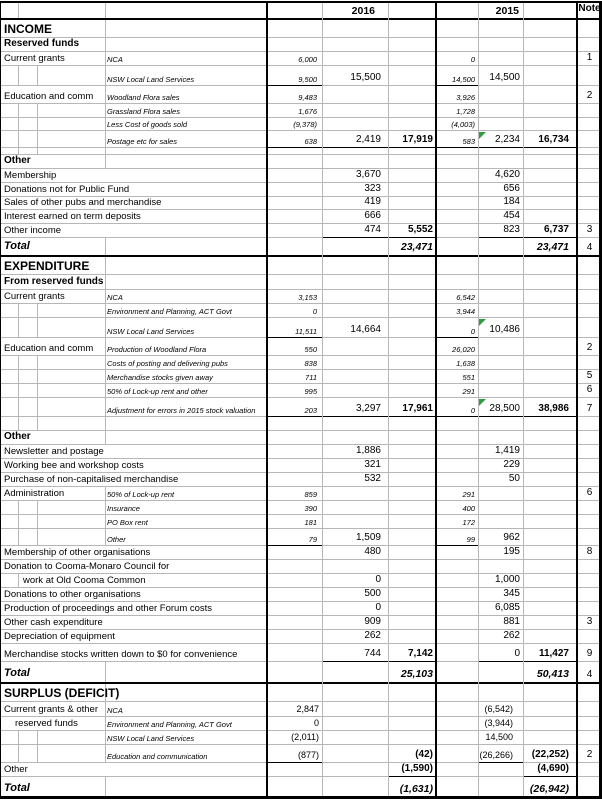  I want to click on cell-income-interest-e: 454, so click(511, 215).